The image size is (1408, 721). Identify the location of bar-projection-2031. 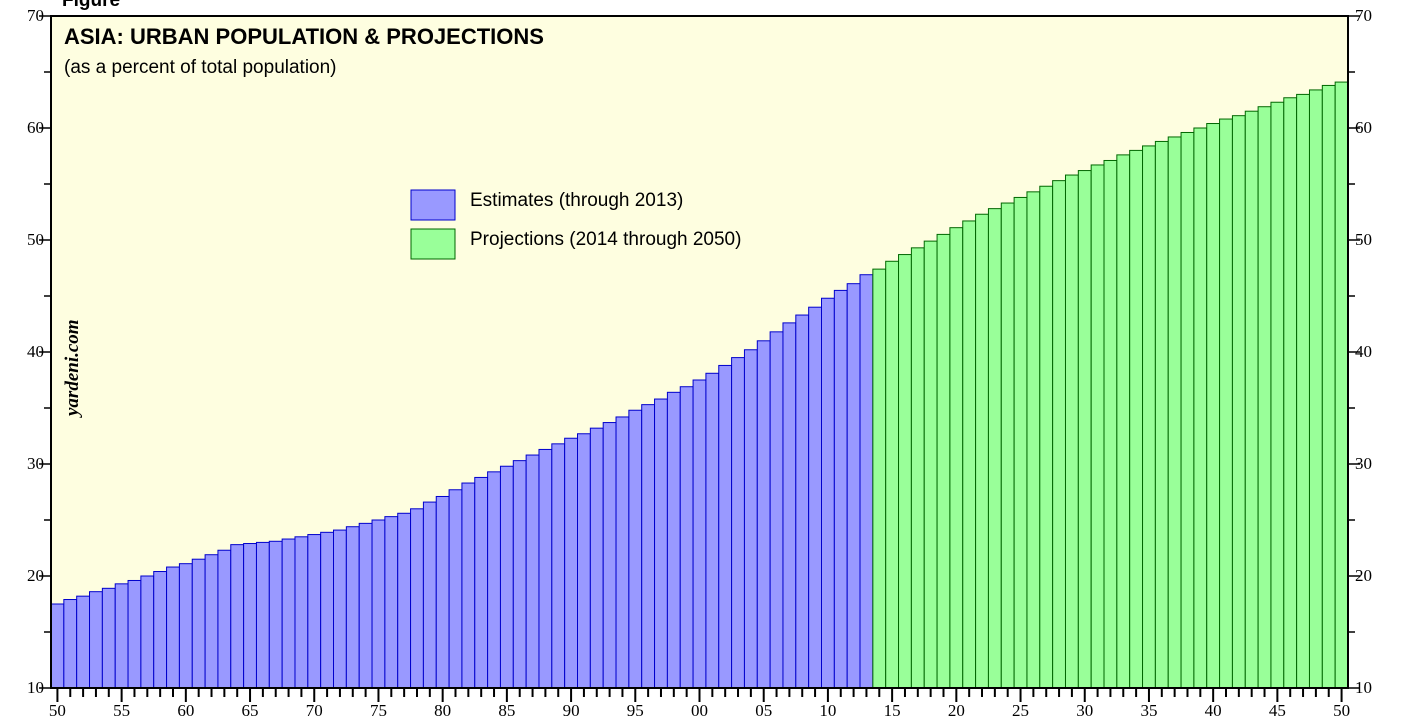
(1097, 426).